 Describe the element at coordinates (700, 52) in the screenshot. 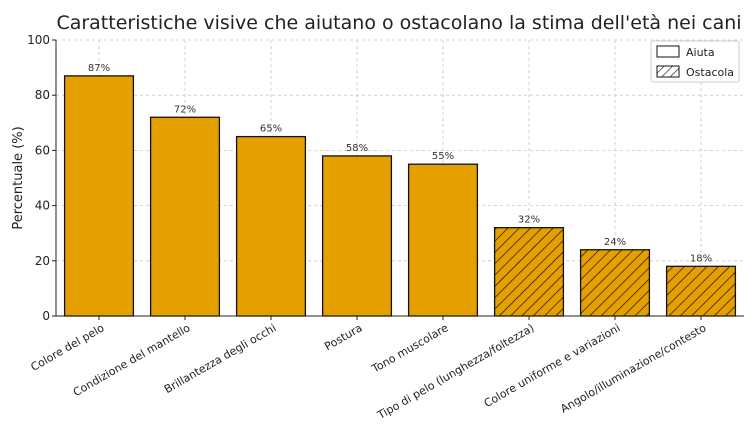

I see `legend-label-aiuta: Aiuta` at that location.